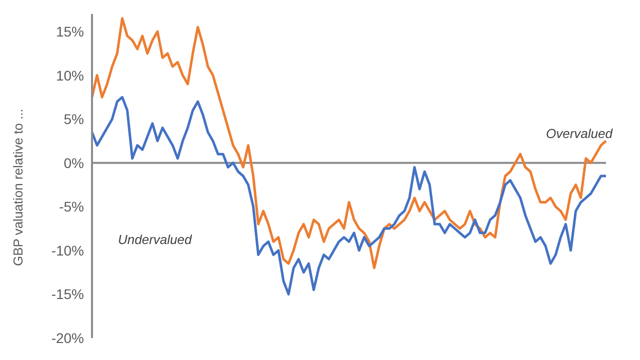  I want to click on y-tick-label: -20%, so click(67, 338).